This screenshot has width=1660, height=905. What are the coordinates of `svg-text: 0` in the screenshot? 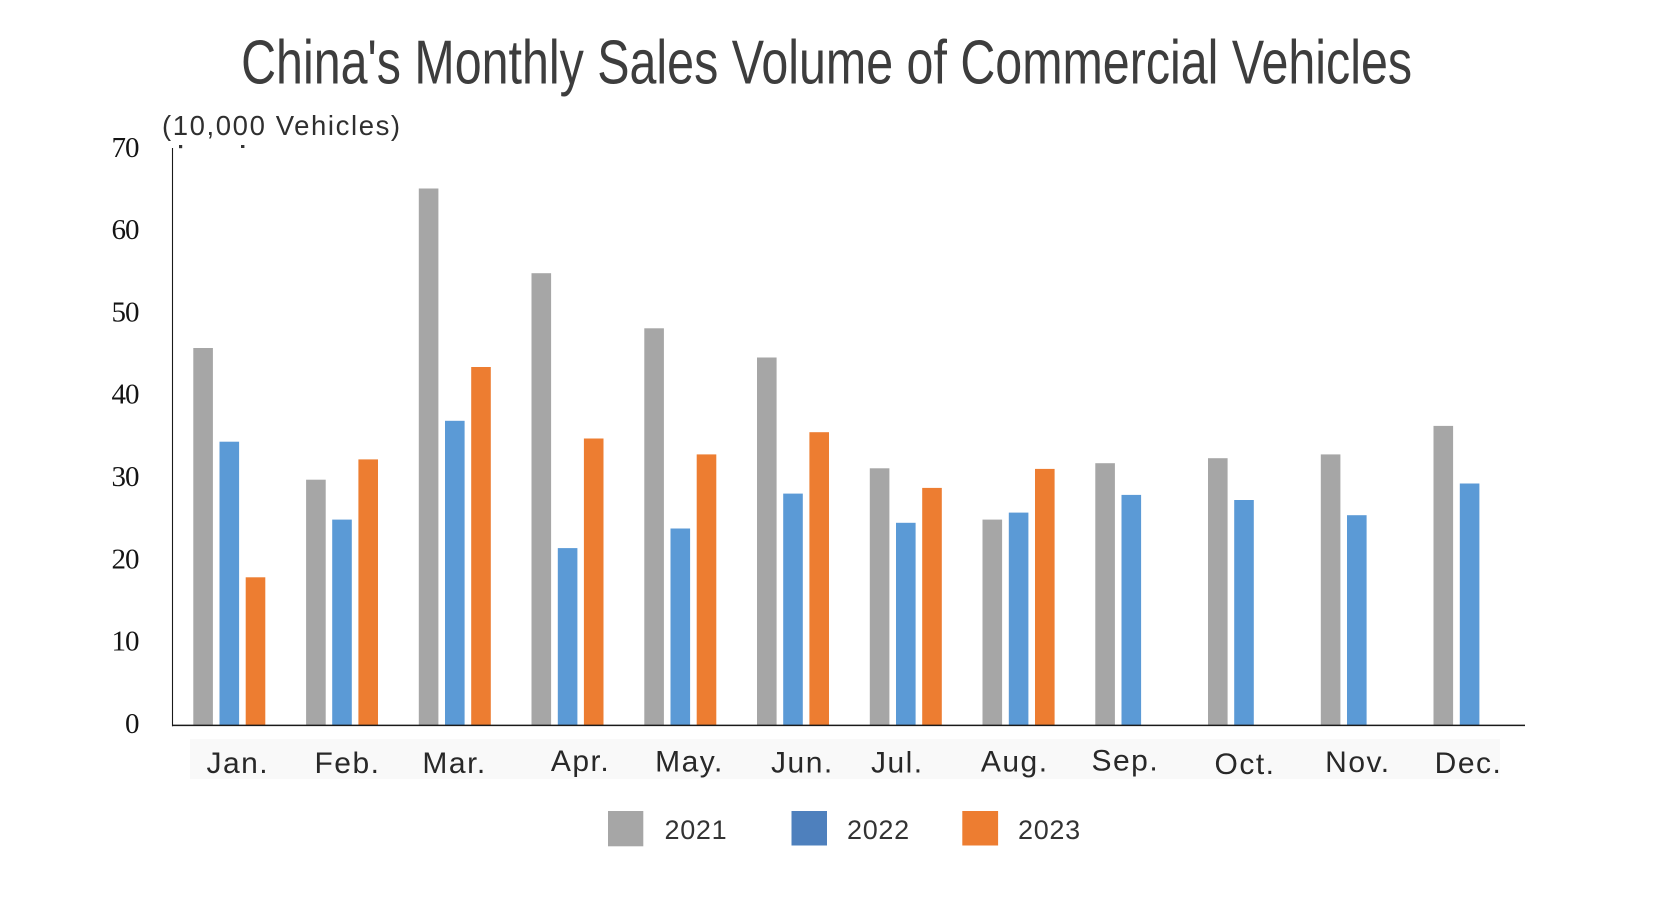 It's located at (132, 724).